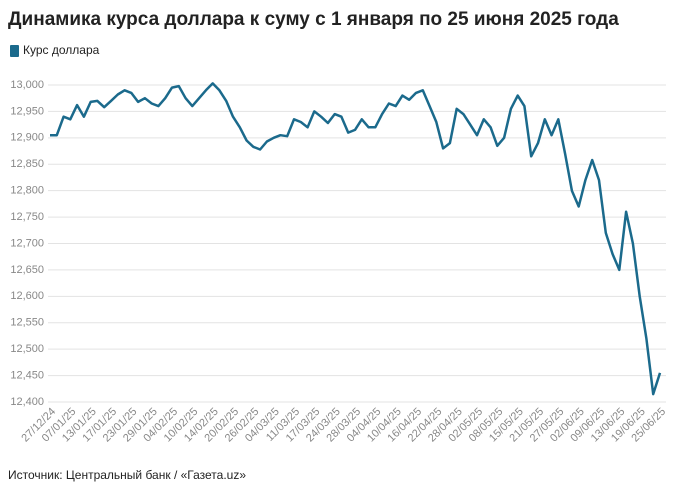 This screenshot has width=680, height=491. What do you see at coordinates (27, 402) in the screenshot?
I see `y-tick-label: 12,400` at bounding box center [27, 402].